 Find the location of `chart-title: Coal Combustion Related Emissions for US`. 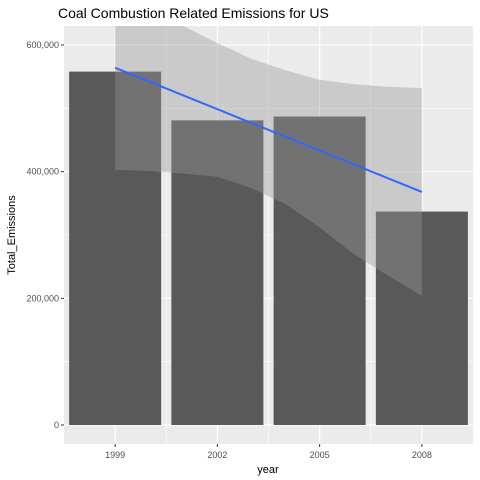

chart-title: Coal Combustion Related Emissions for US is located at coordinates (193, 13).